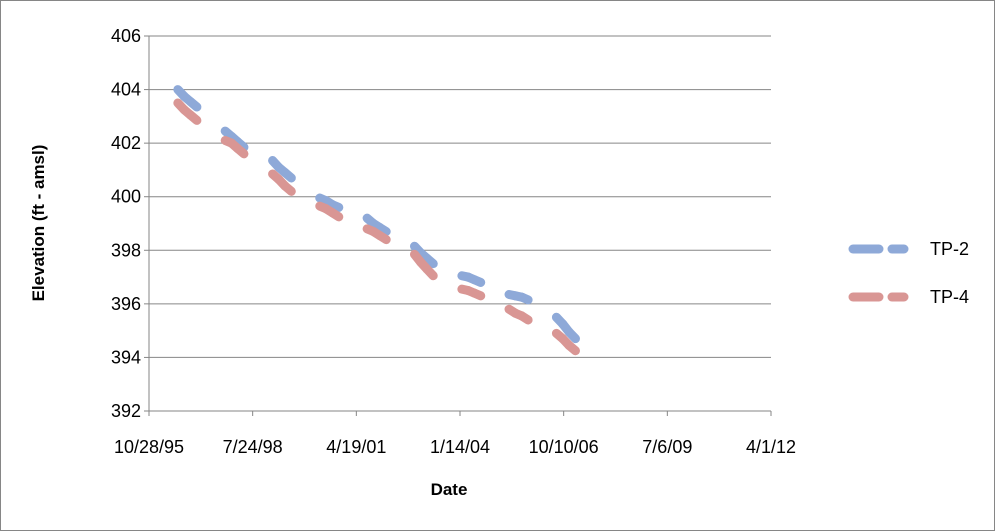 The image size is (995, 531). Describe the element at coordinates (130, 223) in the screenshot. I see `y-axis-ticks: 392 394 396 398 400 402 404 406` at that location.